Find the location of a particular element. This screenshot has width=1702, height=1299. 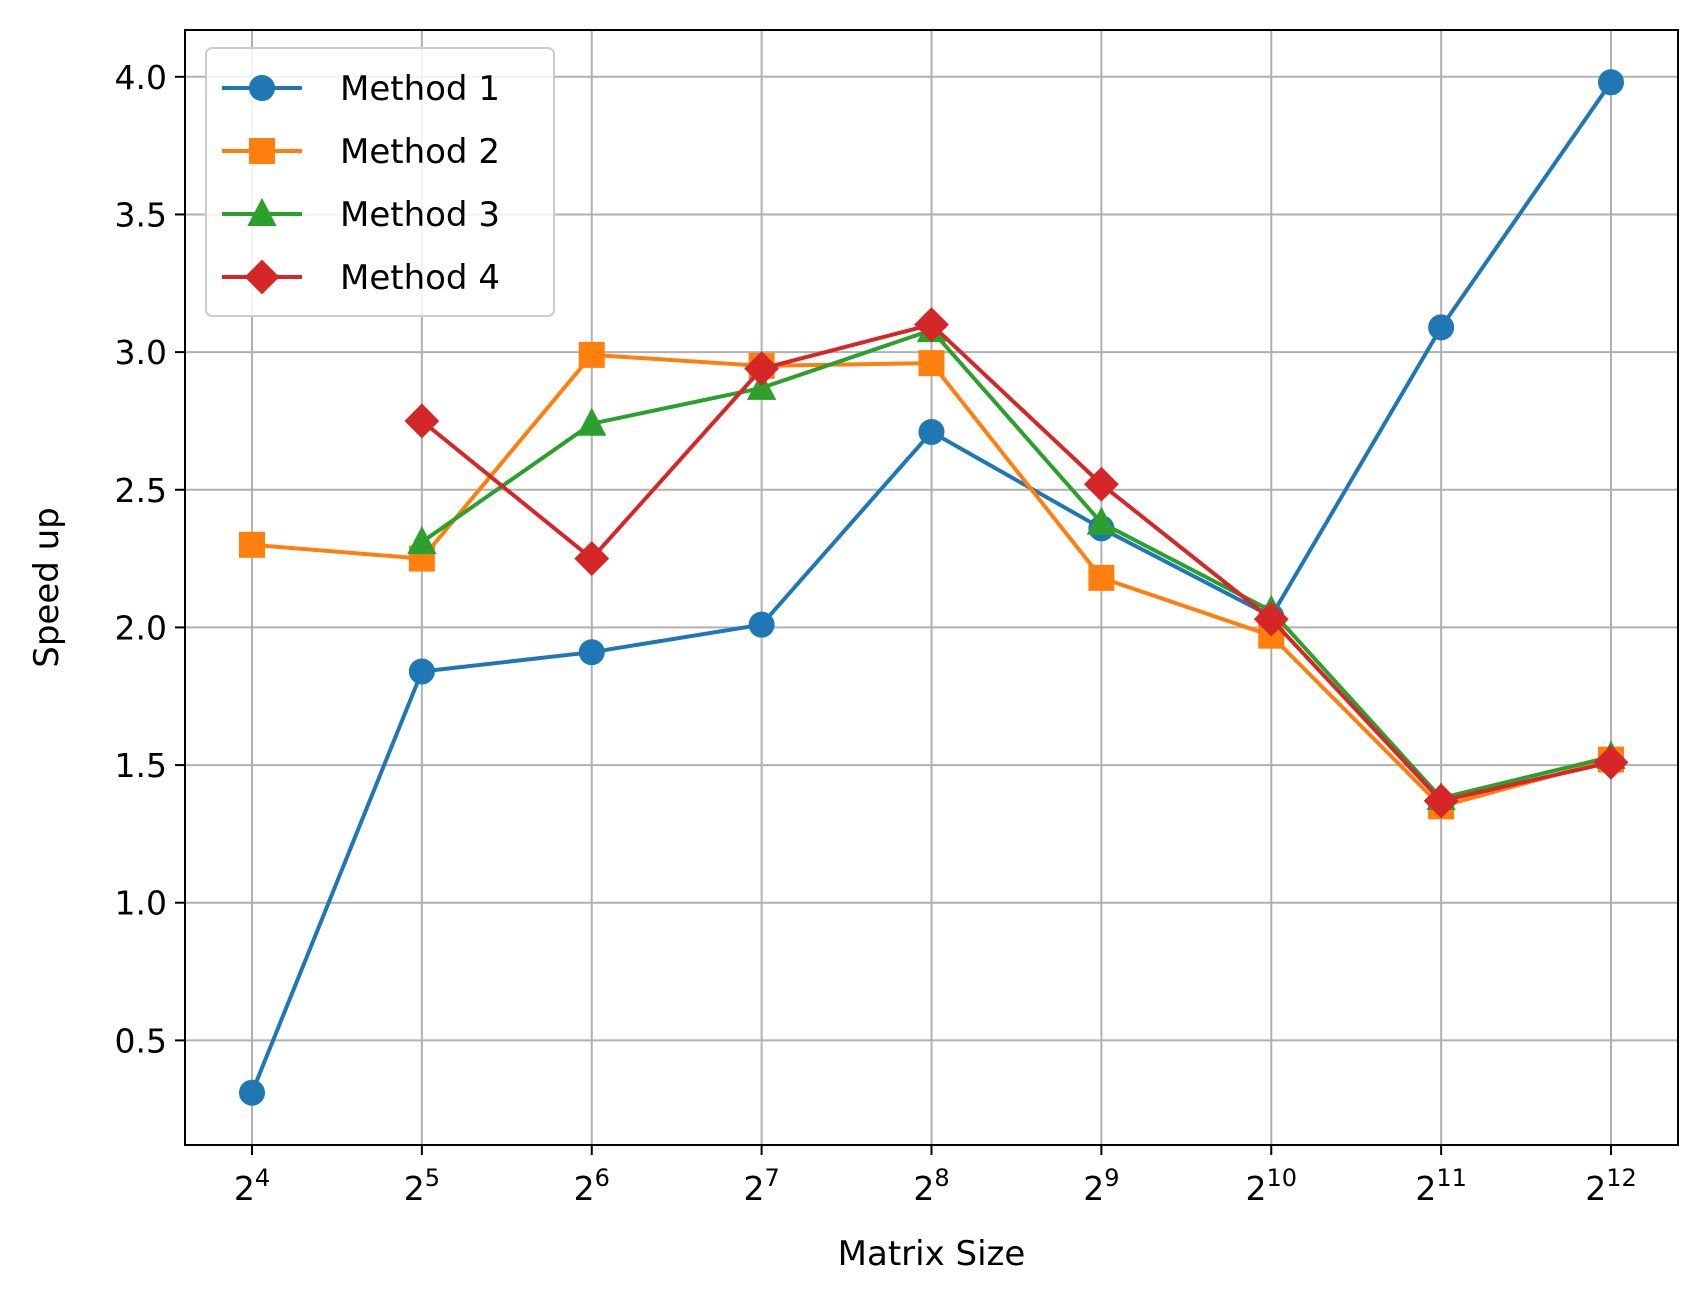

y-tick-label: 2.0 is located at coordinates (141, 627).